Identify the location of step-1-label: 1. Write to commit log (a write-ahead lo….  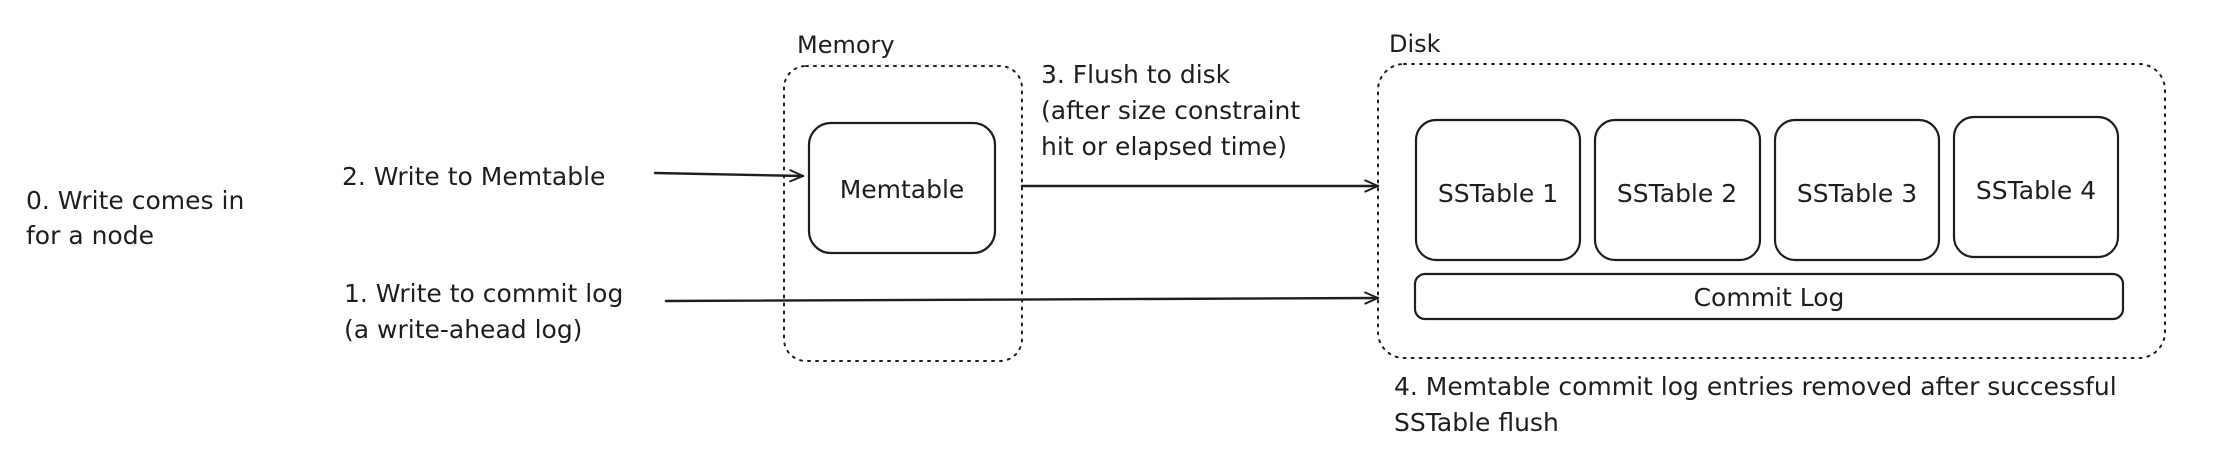
(487, 311).